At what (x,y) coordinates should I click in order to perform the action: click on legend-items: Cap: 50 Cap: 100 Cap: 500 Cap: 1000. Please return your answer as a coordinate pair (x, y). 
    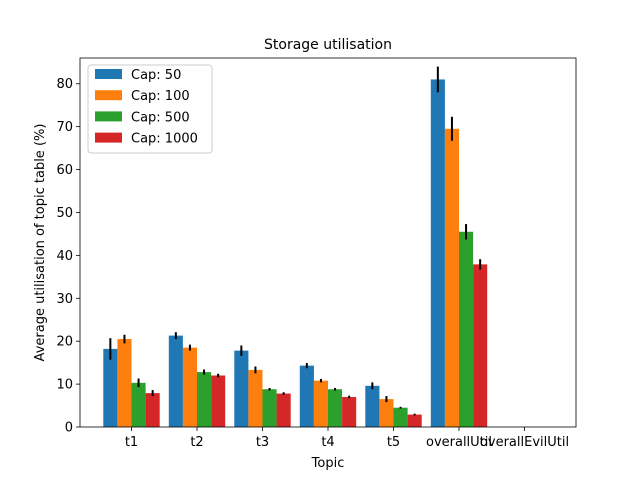
    Looking at the image, I should click on (146, 107).